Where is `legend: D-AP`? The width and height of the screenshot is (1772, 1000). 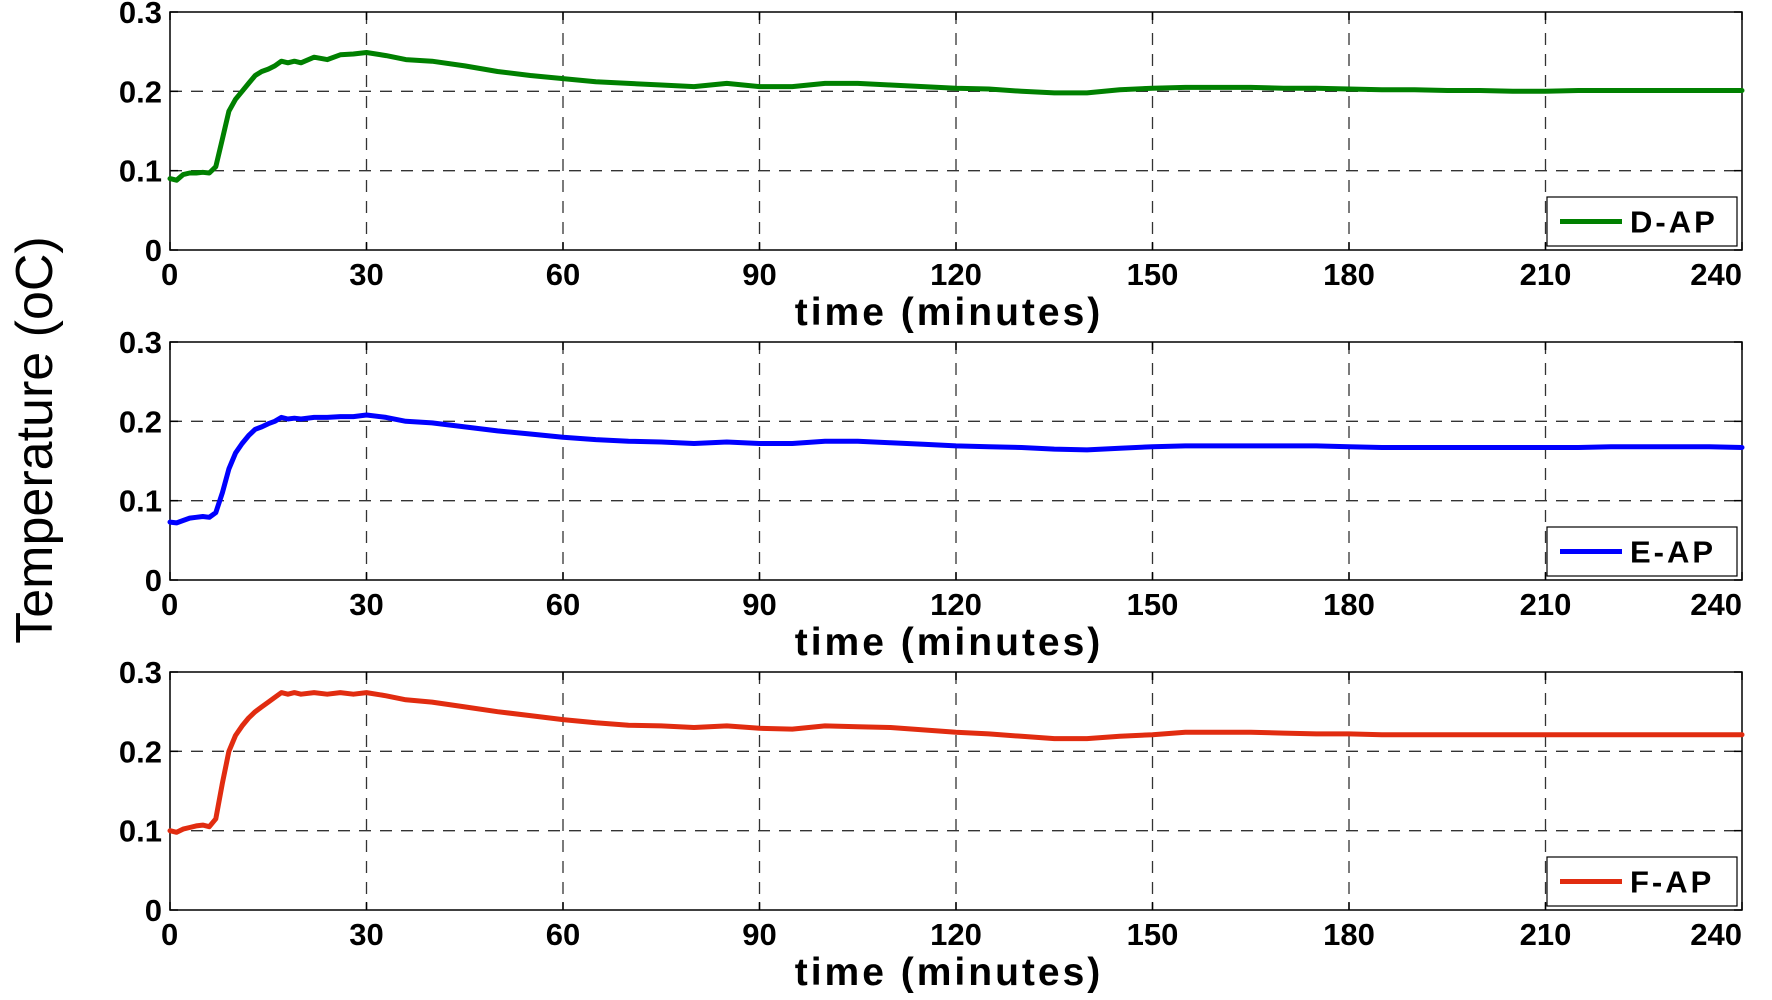 legend: D-AP is located at coordinates (1642, 221).